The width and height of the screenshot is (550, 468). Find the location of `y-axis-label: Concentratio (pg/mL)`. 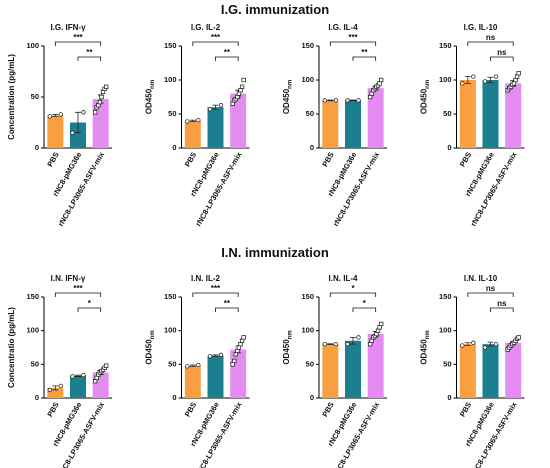

y-axis-label: Concentratio (pg/mL) is located at coordinates (11, 347).